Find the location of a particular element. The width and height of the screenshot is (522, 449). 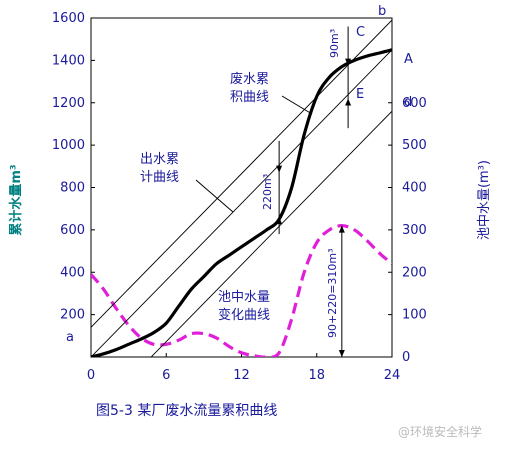

y-right-tick-label: 300 is located at coordinates (414, 230).